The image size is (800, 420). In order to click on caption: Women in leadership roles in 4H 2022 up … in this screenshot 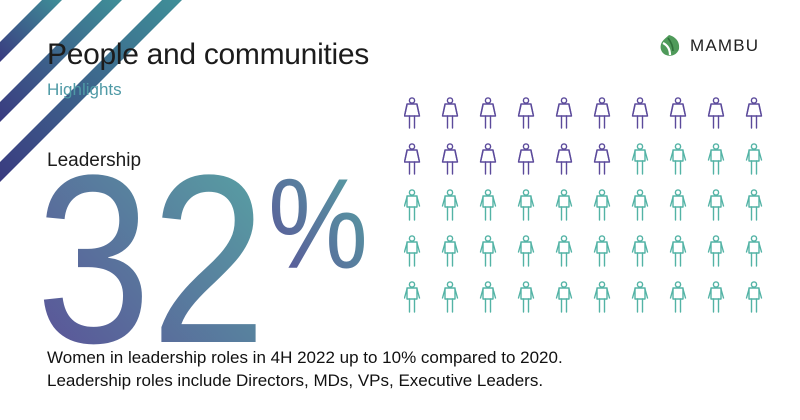, I will do `click(305, 369)`.